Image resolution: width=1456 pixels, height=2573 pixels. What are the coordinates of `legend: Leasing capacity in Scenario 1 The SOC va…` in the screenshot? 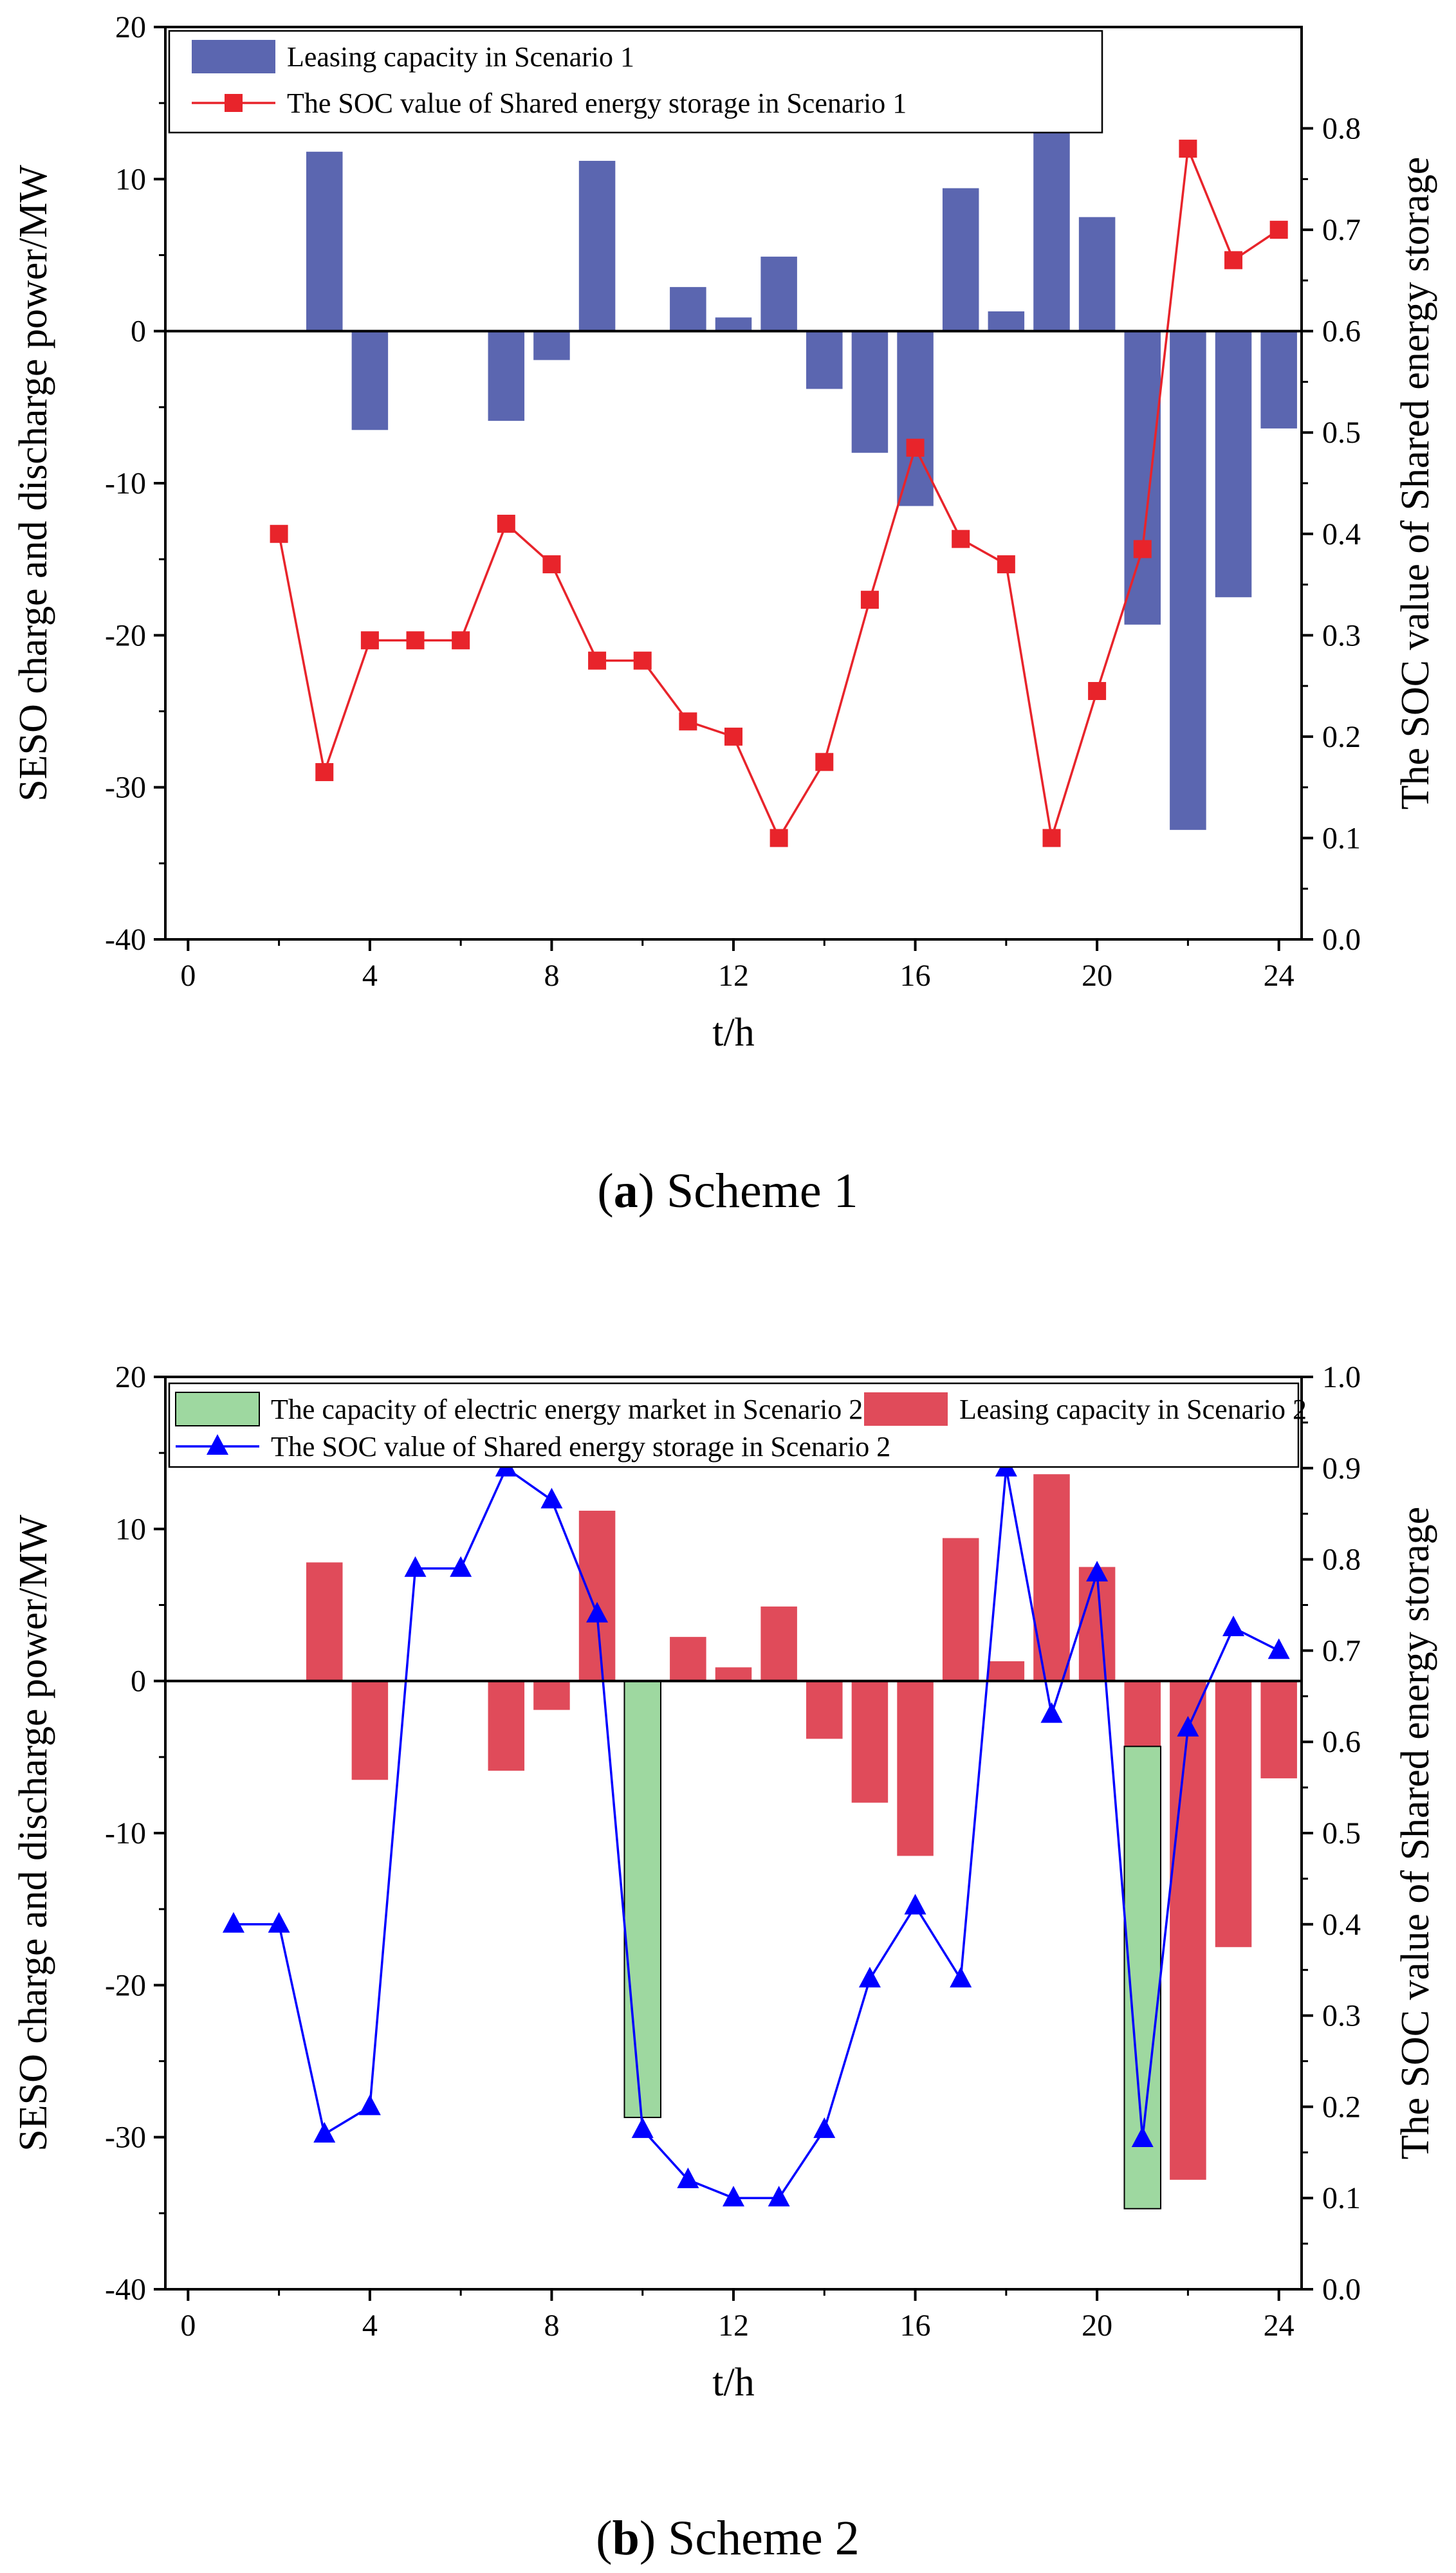 It's located at (636, 82).